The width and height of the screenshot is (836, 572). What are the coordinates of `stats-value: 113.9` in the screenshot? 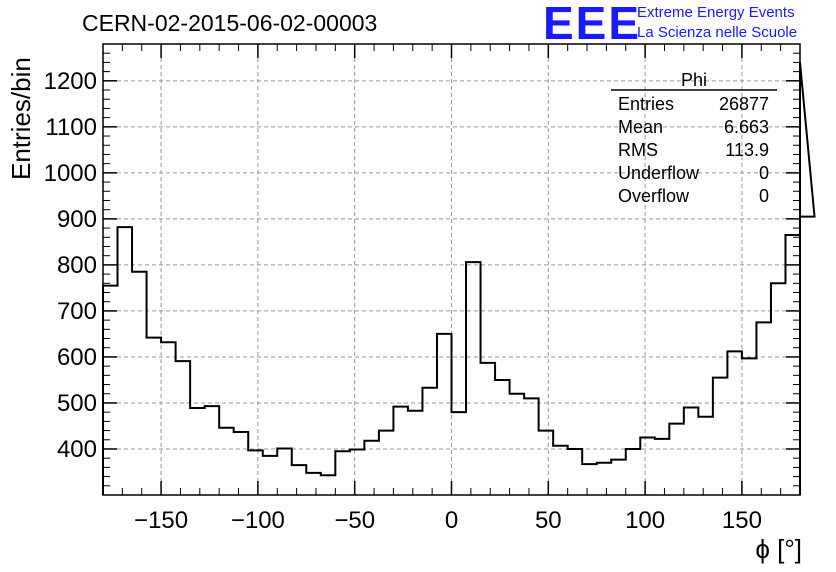 It's located at (747, 150).